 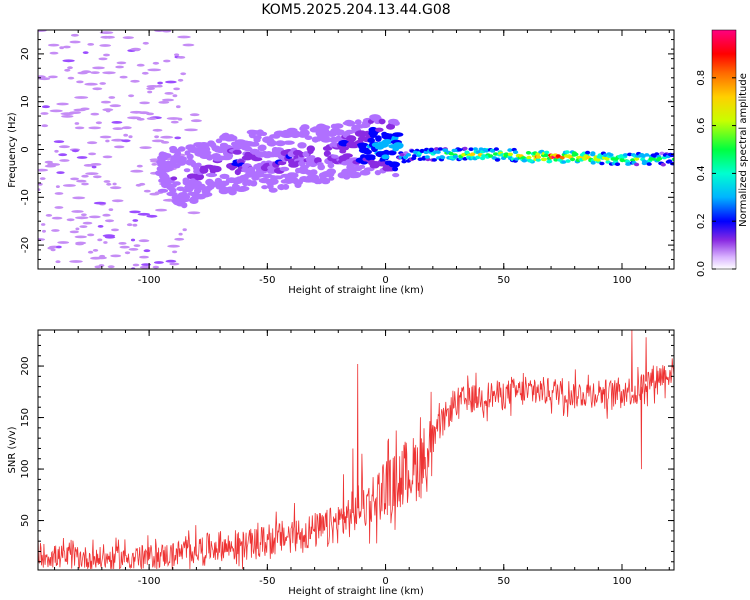 I want to click on spectrogram-x-tick-label: 100, so click(x=621, y=280).